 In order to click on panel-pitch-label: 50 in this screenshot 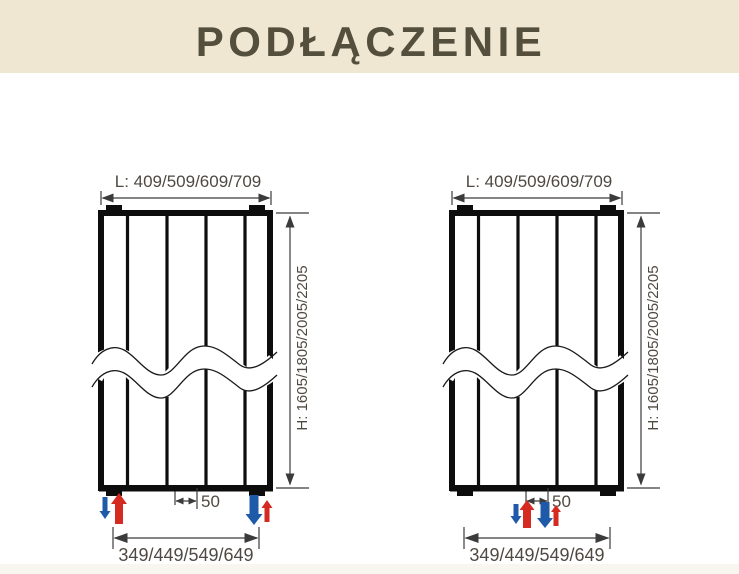, I will do `click(210, 501)`.